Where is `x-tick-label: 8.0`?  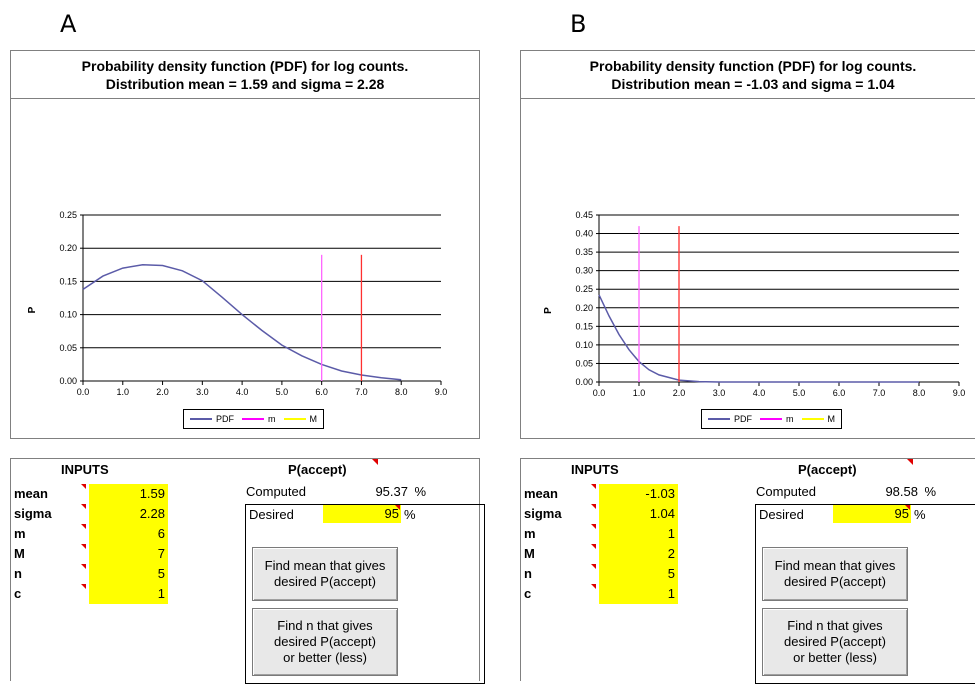 x-tick-label: 8.0 is located at coordinates (919, 393).